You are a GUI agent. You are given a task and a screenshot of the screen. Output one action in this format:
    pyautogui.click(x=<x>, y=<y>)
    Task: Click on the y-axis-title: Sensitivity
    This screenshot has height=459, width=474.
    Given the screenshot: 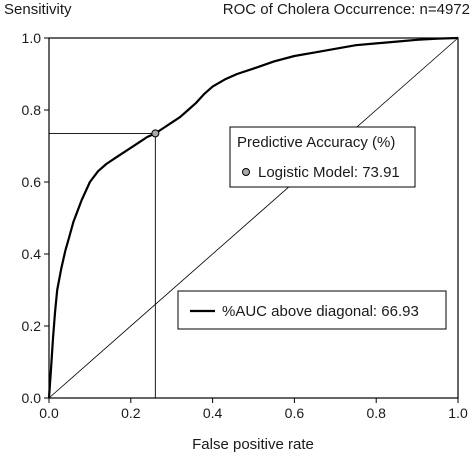 What is the action you would take?
    pyautogui.click(x=38, y=9)
    